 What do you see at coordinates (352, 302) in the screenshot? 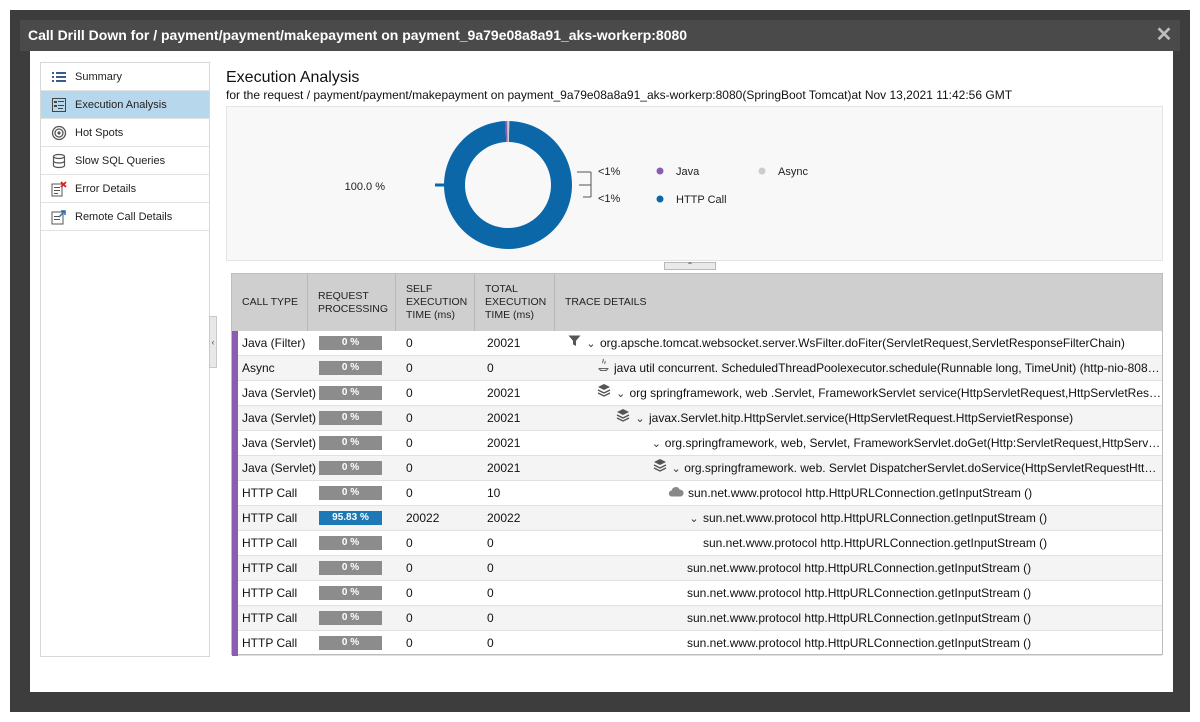
I see `header-request-processing: REQUEST PROCESSING` at bounding box center [352, 302].